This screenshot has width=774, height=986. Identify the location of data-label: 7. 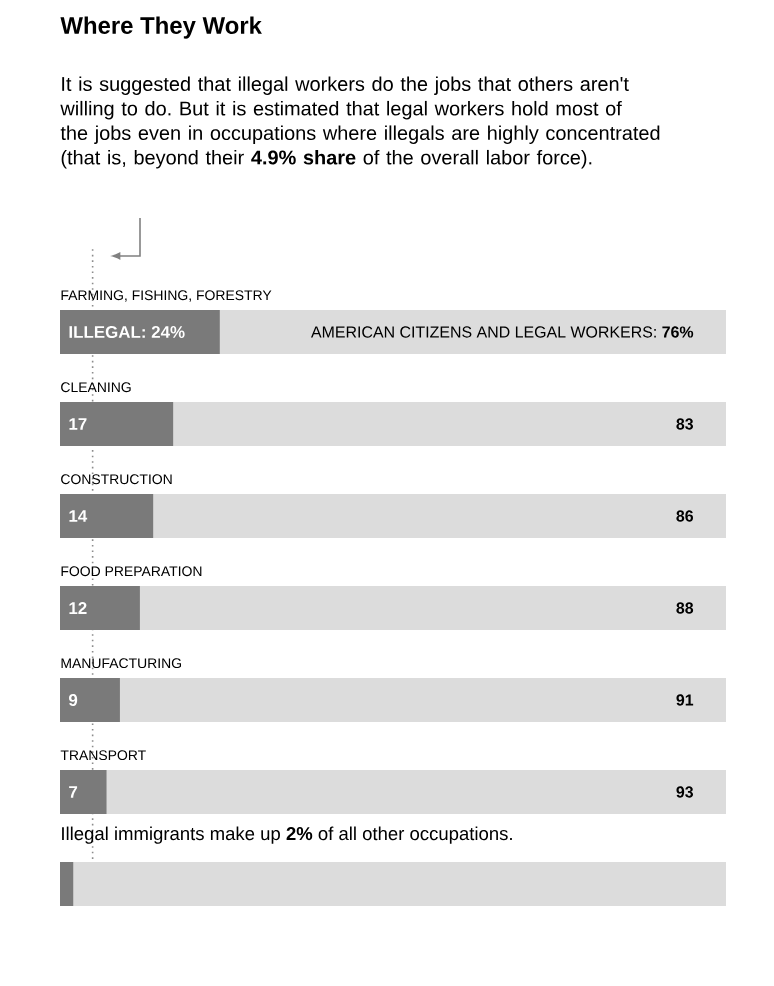
(73, 792).